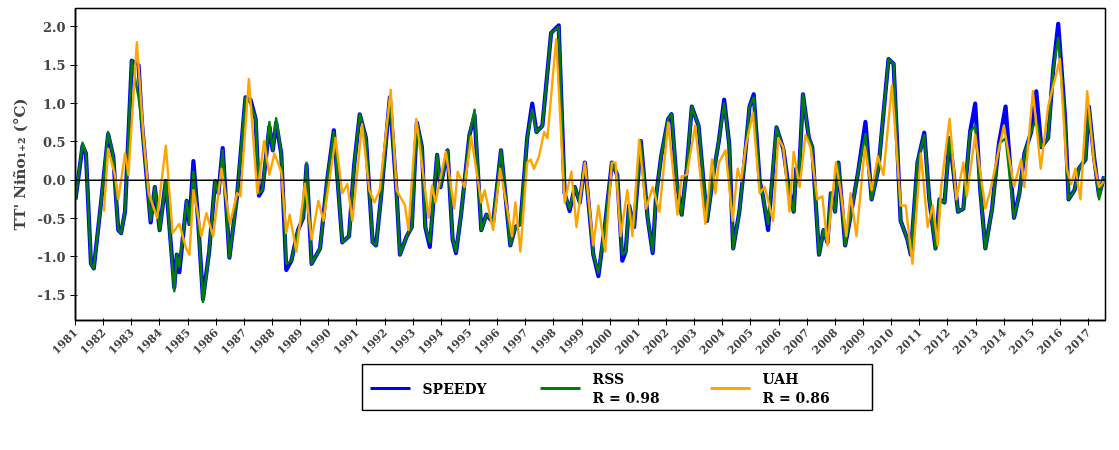 Image resolution: width=1119 pixels, height=450 pixels. Describe the element at coordinates (455, 388) in the screenshot. I see `legend-label: SPEEDY` at that location.